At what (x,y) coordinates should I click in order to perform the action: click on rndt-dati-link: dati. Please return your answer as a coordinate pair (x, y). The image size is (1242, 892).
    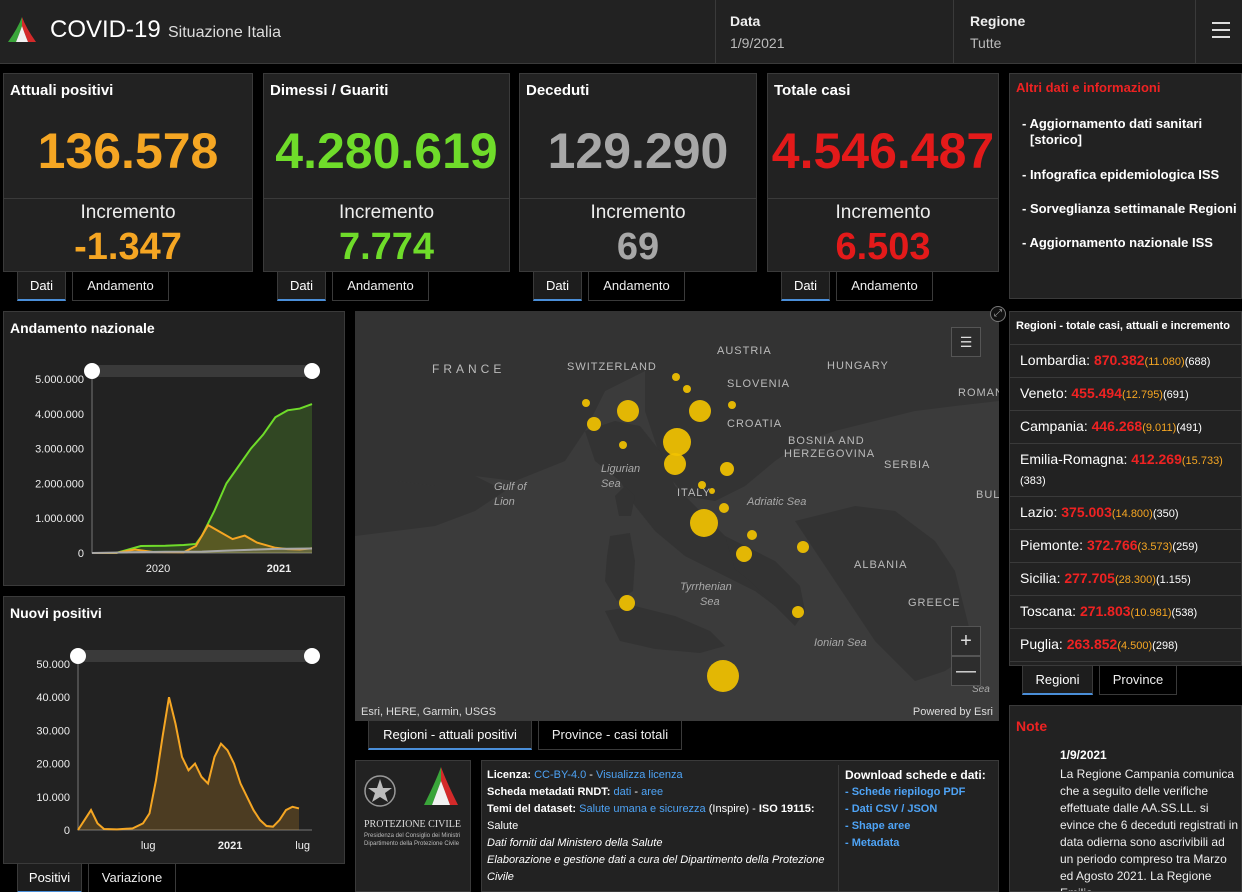
    Looking at the image, I should click on (622, 792).